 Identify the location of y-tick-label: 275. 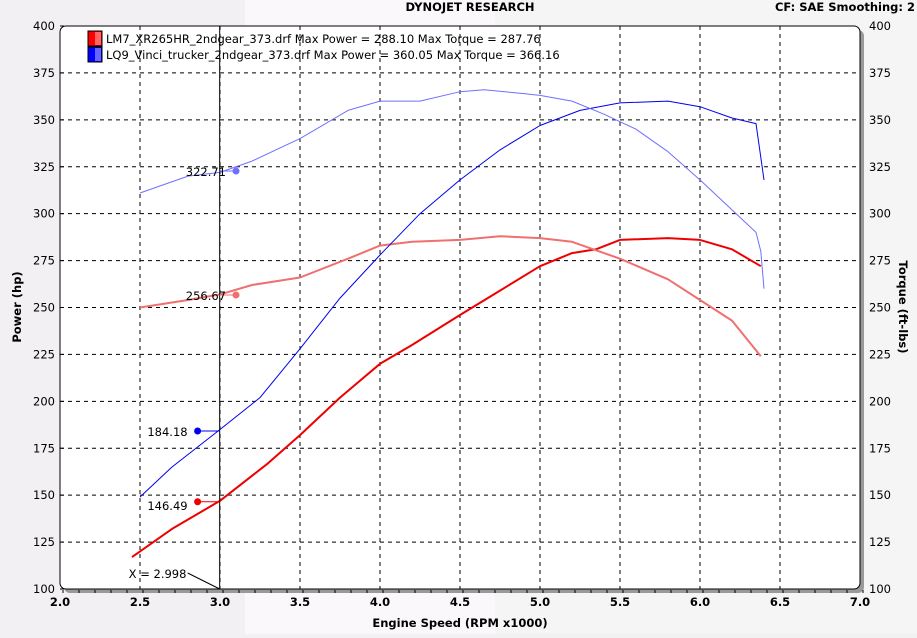
(44, 261).